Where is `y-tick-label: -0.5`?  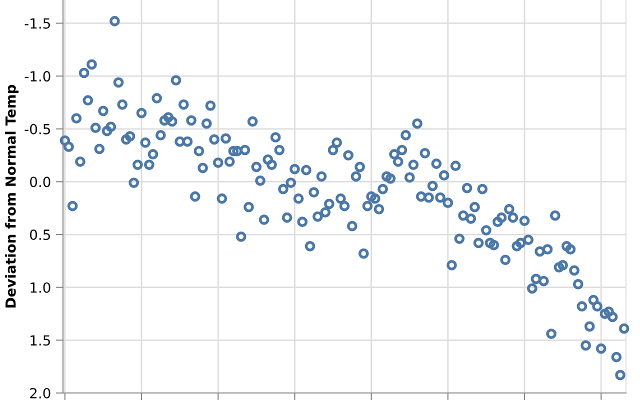 y-tick-label: -0.5 is located at coordinates (37, 129).